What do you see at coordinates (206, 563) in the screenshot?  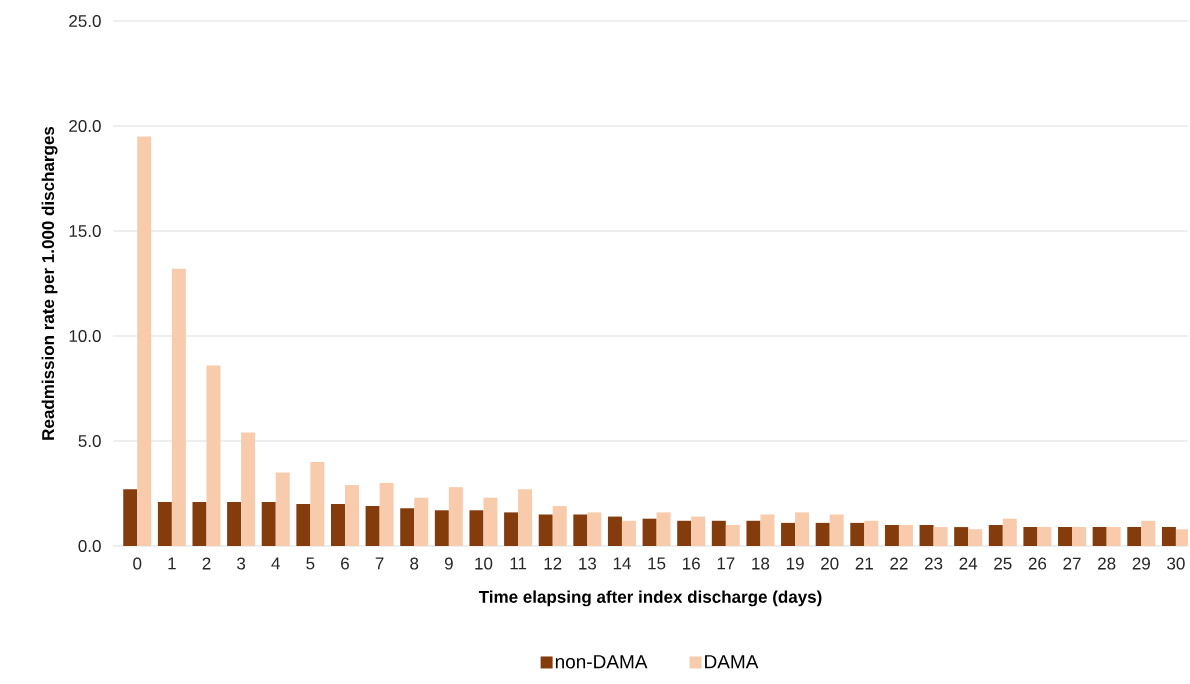 I see `x-tick-label: 2` at bounding box center [206, 563].